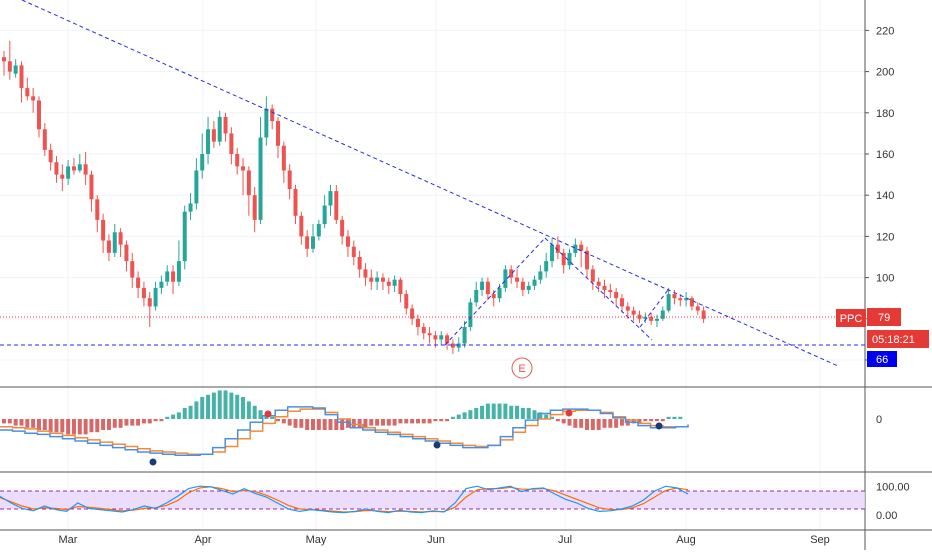 Image resolution: width=932 pixels, height=555 pixels. What do you see at coordinates (893, 340) in the screenshot?
I see `countdown-timer: 05:18:21` at bounding box center [893, 340].